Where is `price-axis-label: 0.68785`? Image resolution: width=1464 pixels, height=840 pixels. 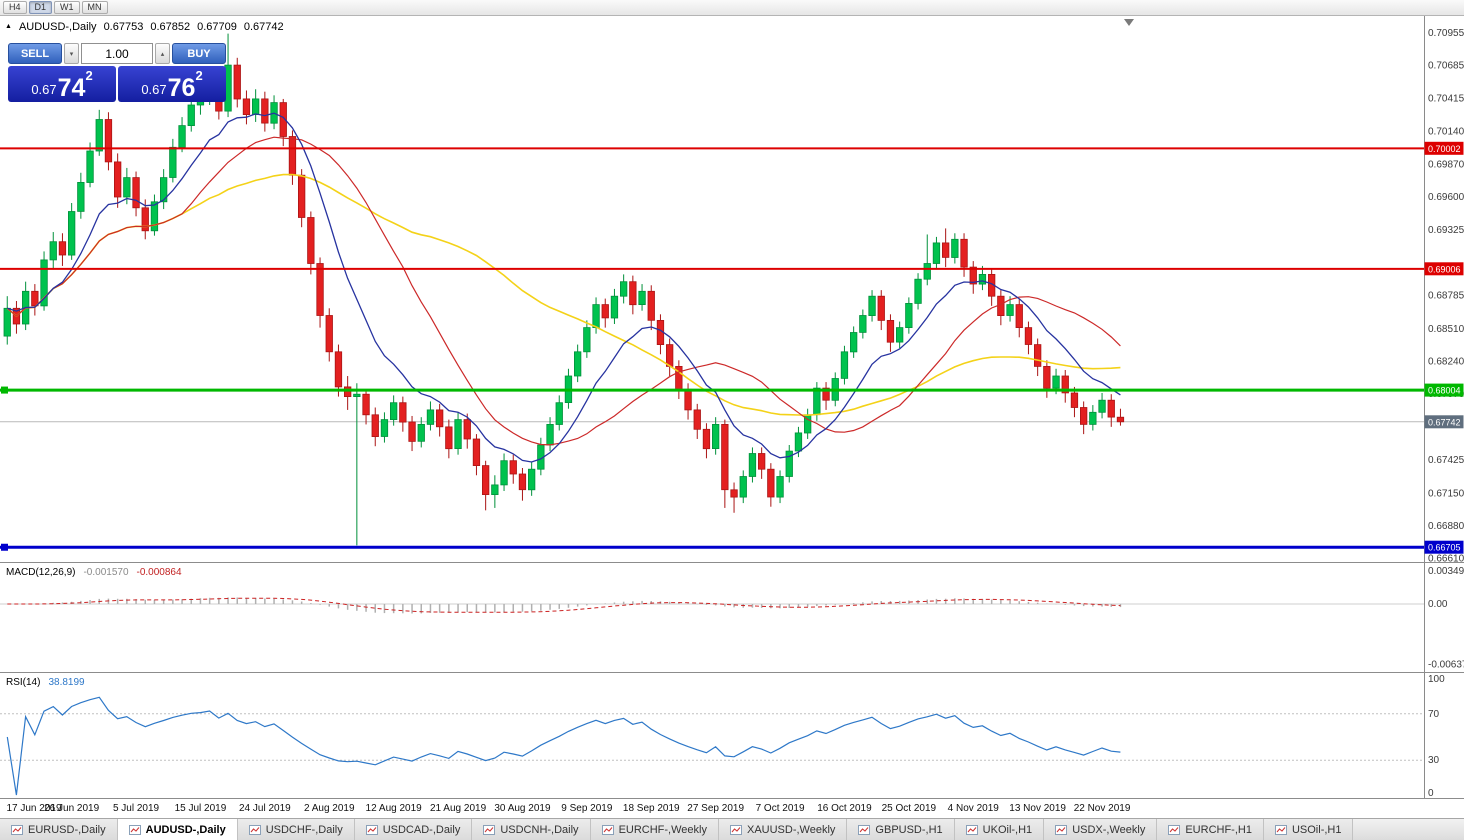
price-axis-label: 0.68785 is located at coordinates (1446, 296).